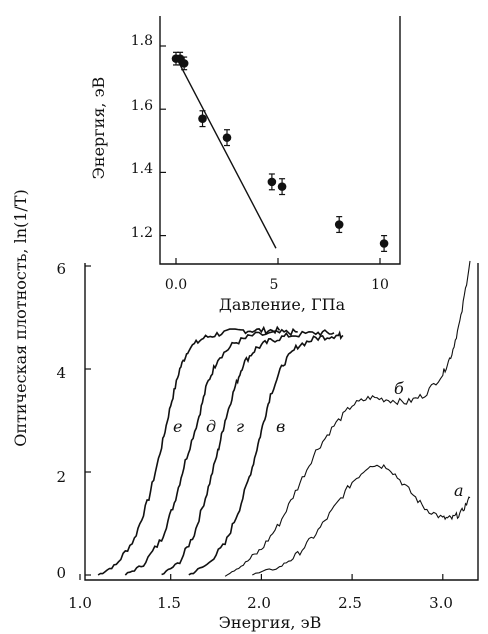 This screenshot has width=488, height=634. I want to click on inset-xtick-label-2: 10, so click(380, 285).